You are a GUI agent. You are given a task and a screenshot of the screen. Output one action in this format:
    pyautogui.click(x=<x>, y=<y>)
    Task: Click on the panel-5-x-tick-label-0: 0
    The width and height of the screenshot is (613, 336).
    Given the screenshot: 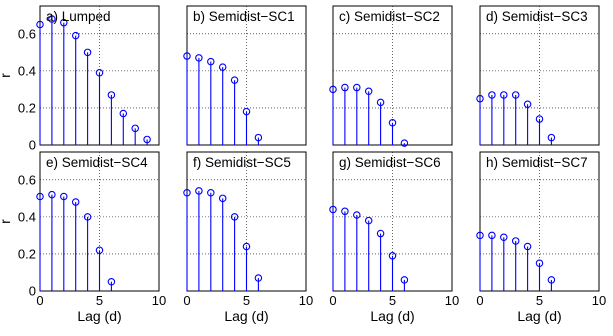 What is the action you would take?
    pyautogui.click(x=186, y=300)
    